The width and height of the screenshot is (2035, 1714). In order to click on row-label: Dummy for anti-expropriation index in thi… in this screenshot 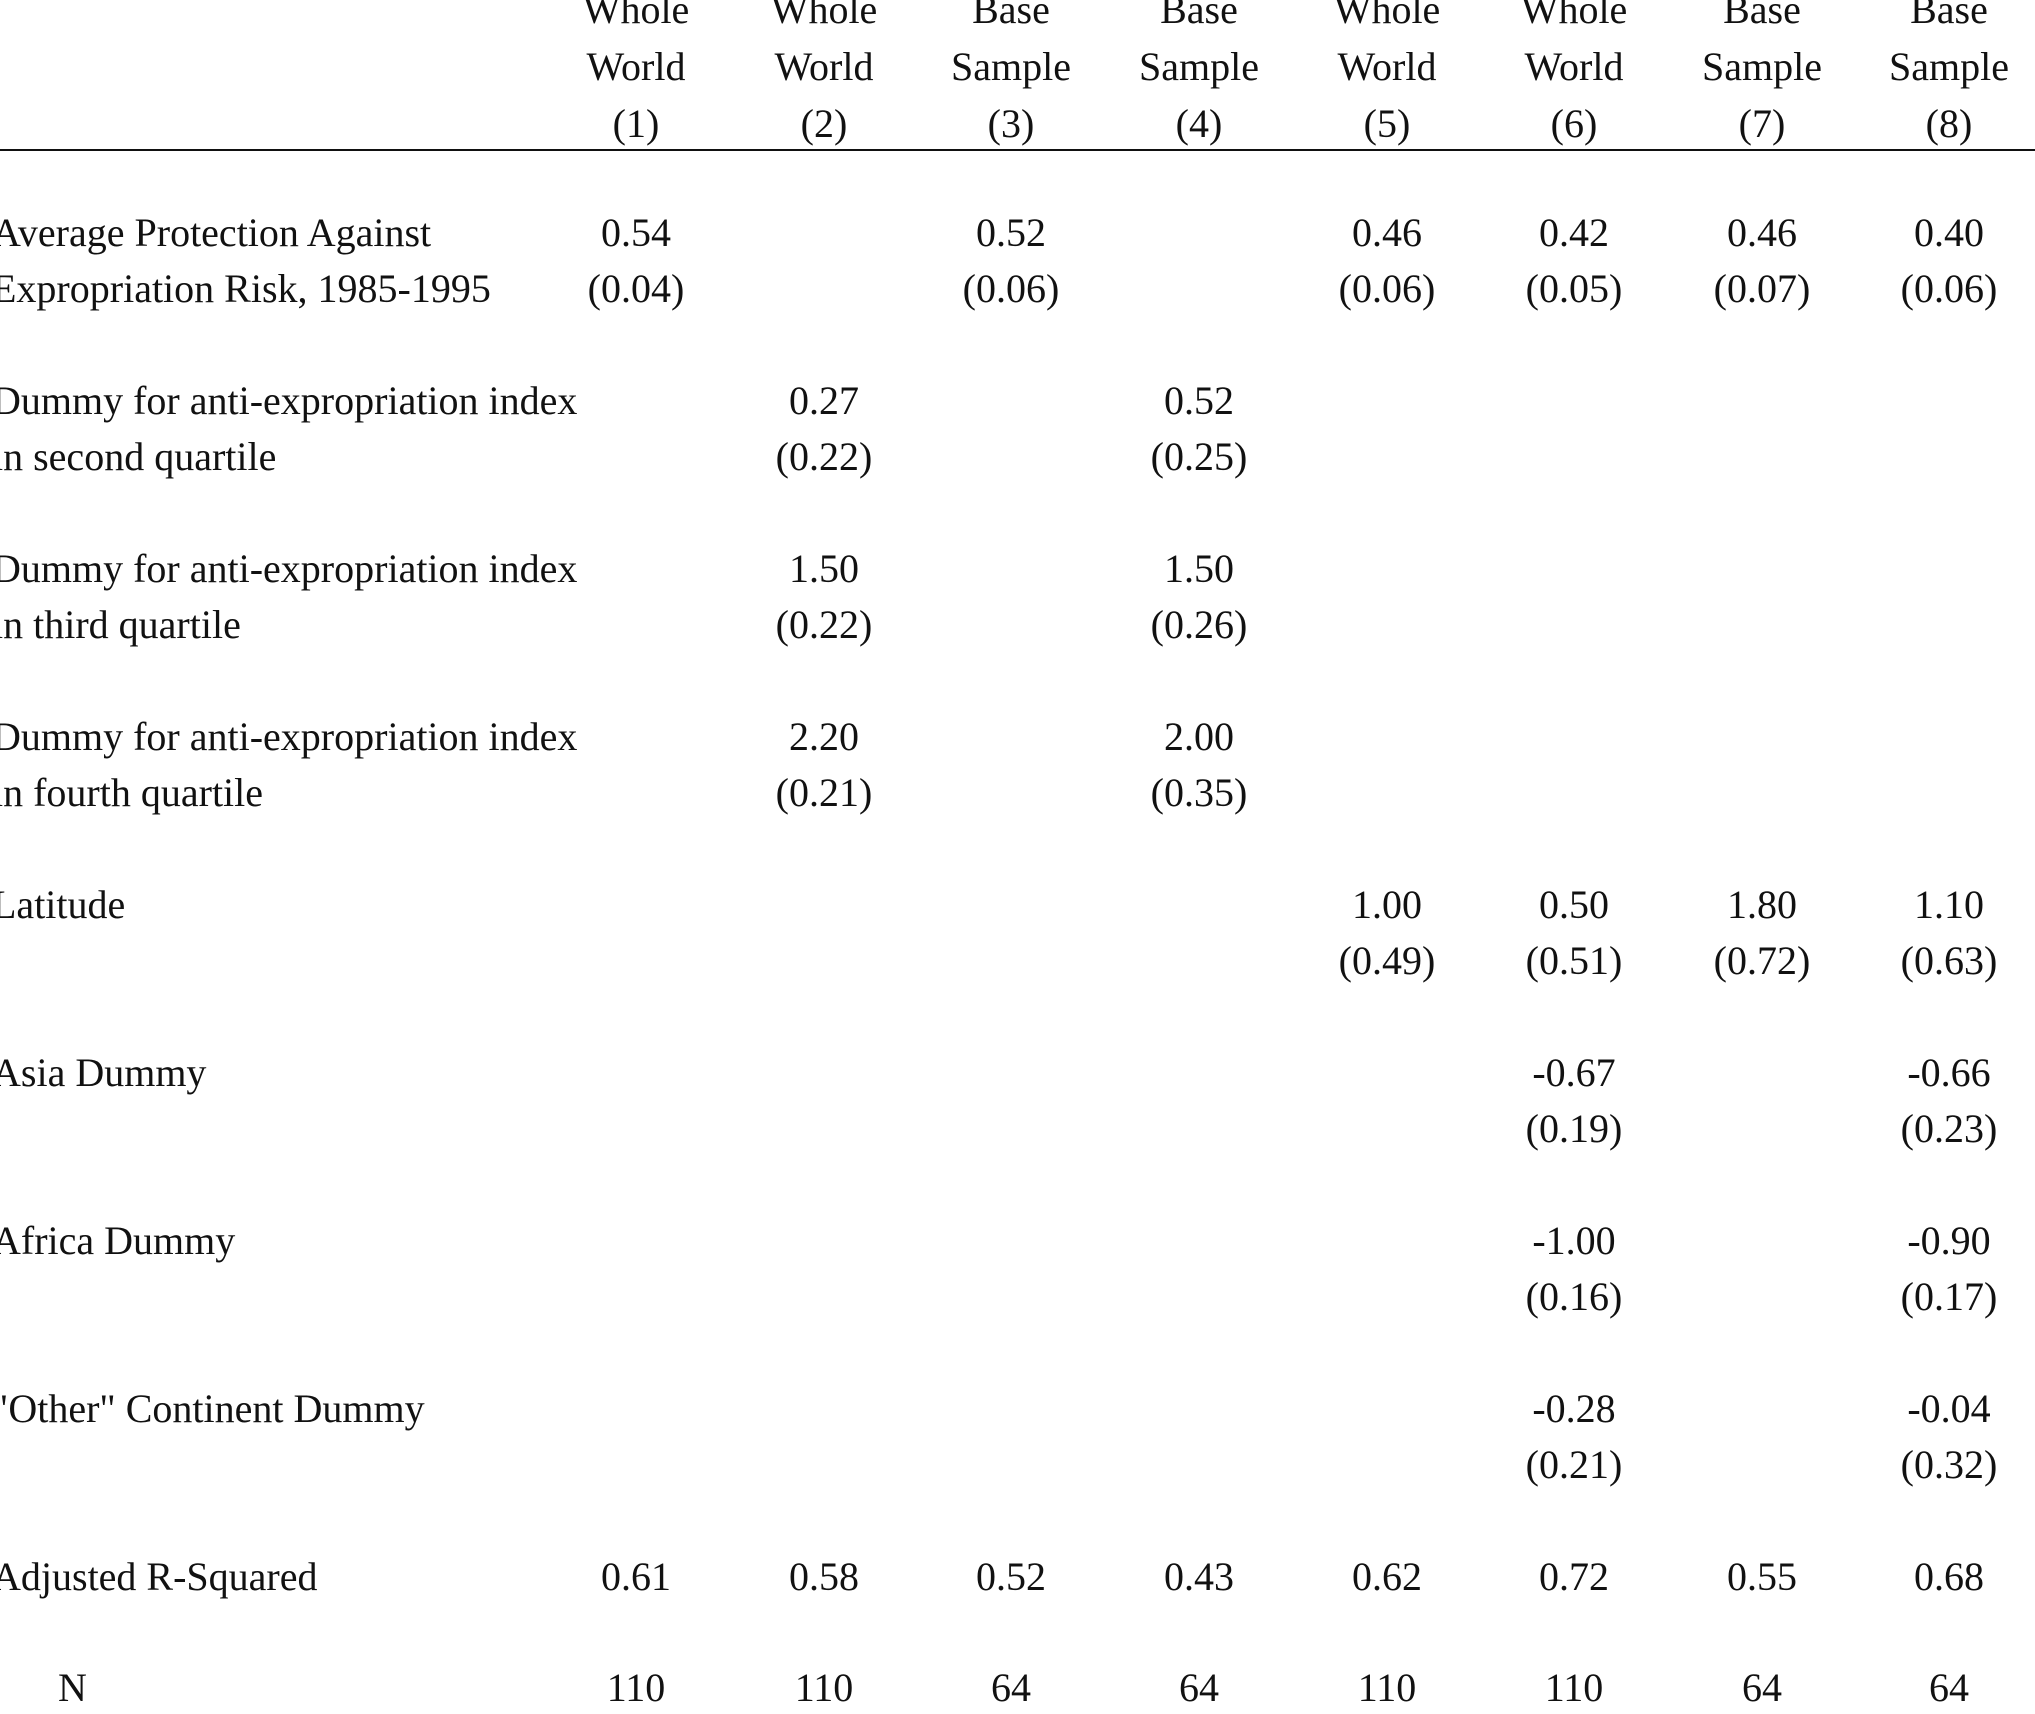, I will do `click(326, 597)`.